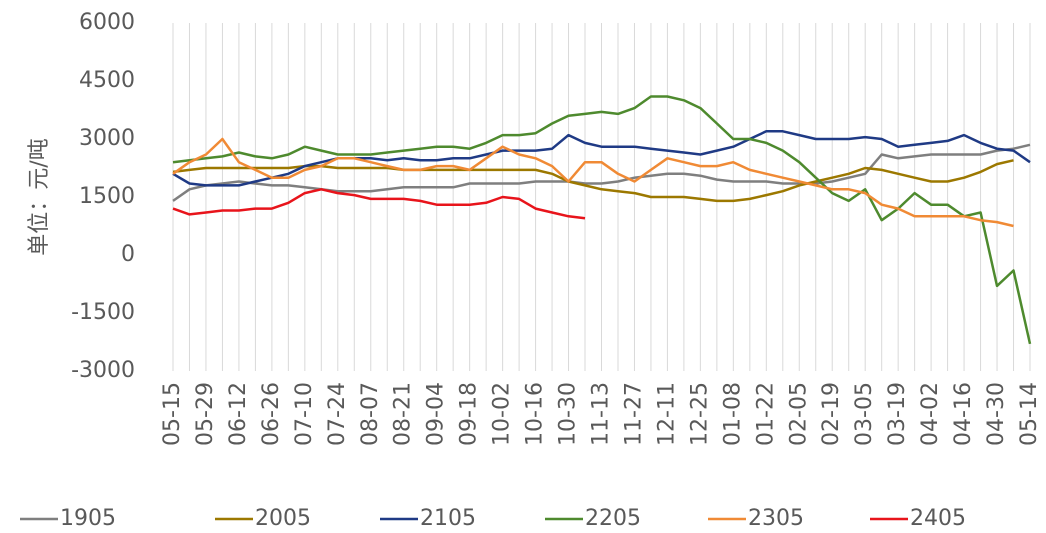  Describe the element at coordinates (831, 414) in the screenshot. I see `x-tick-label: 02-19` at that location.